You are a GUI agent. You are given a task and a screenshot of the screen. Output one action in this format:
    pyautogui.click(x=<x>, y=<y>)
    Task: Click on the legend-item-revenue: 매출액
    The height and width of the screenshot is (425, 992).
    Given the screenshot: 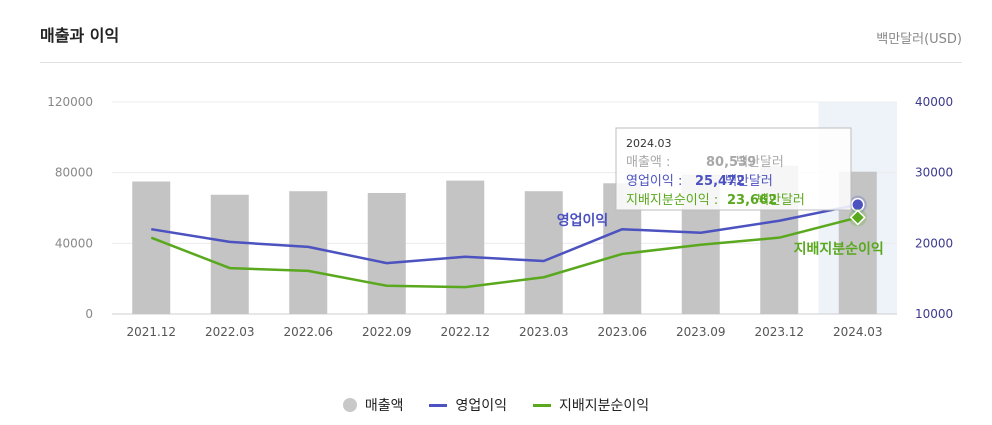 What is the action you would take?
    pyautogui.click(x=373, y=405)
    